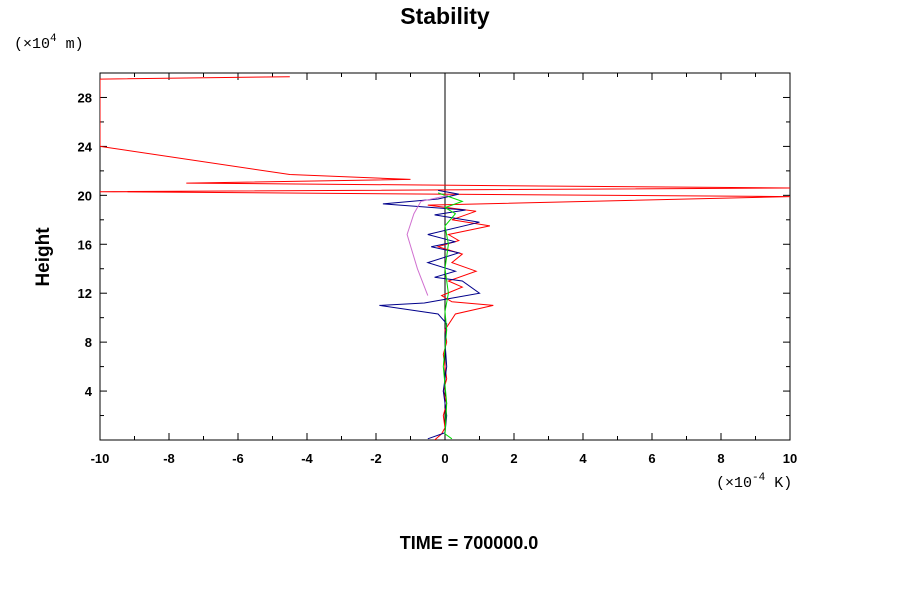 The height and width of the screenshot is (600, 900). What do you see at coordinates (583, 458) in the screenshot?
I see `x-tick-label: 4` at bounding box center [583, 458].